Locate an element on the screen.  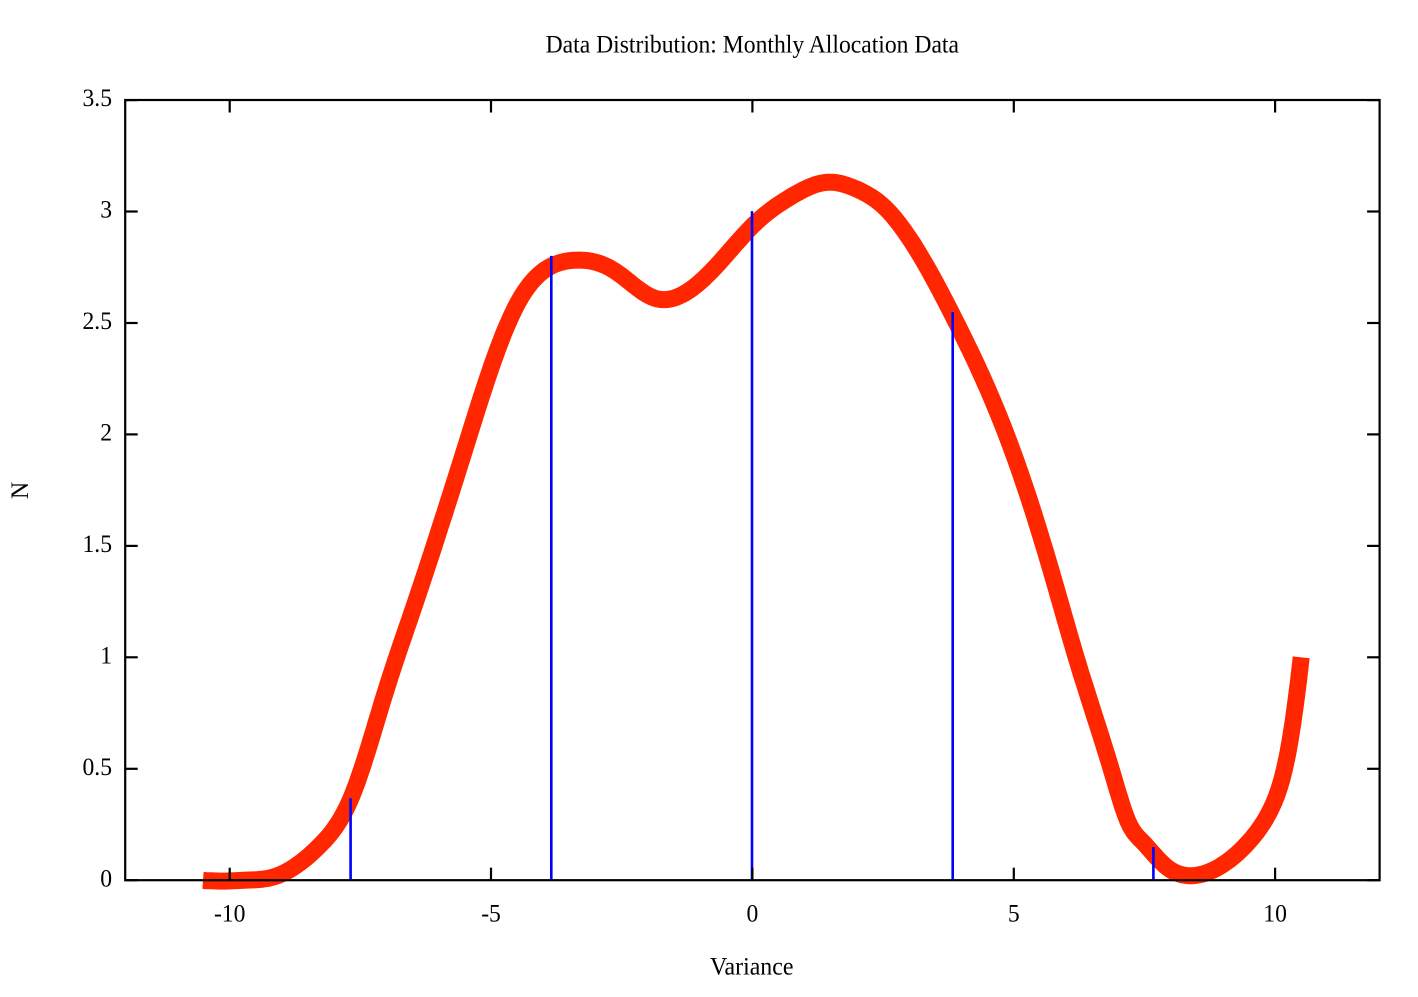
svg-text: Variance is located at coordinates (752, 966).